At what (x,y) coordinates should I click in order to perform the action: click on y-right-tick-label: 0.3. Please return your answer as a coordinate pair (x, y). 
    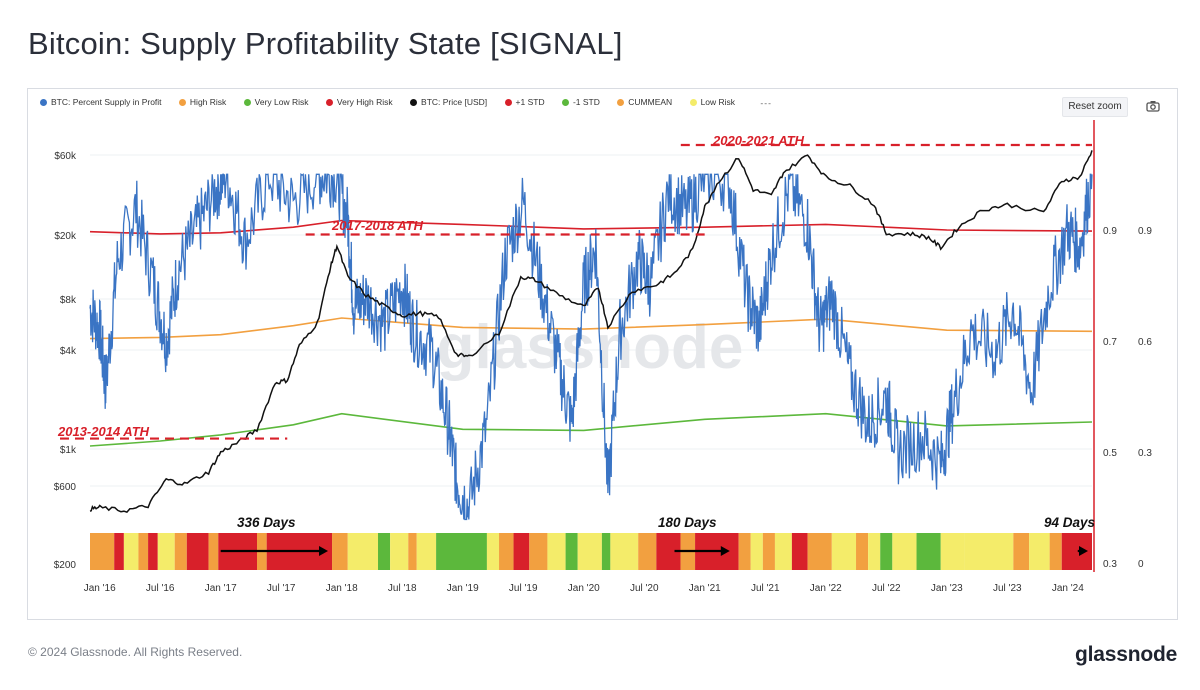
    Looking at the image, I should click on (1145, 453).